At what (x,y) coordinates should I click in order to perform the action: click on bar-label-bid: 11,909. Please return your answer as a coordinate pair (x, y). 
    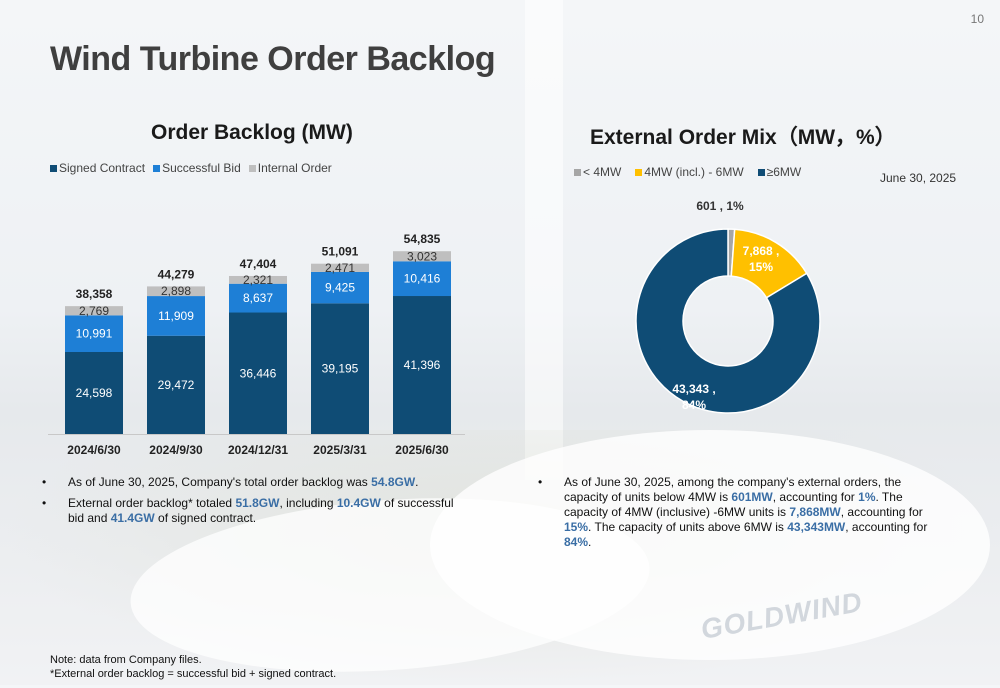
    Looking at the image, I should click on (176, 316).